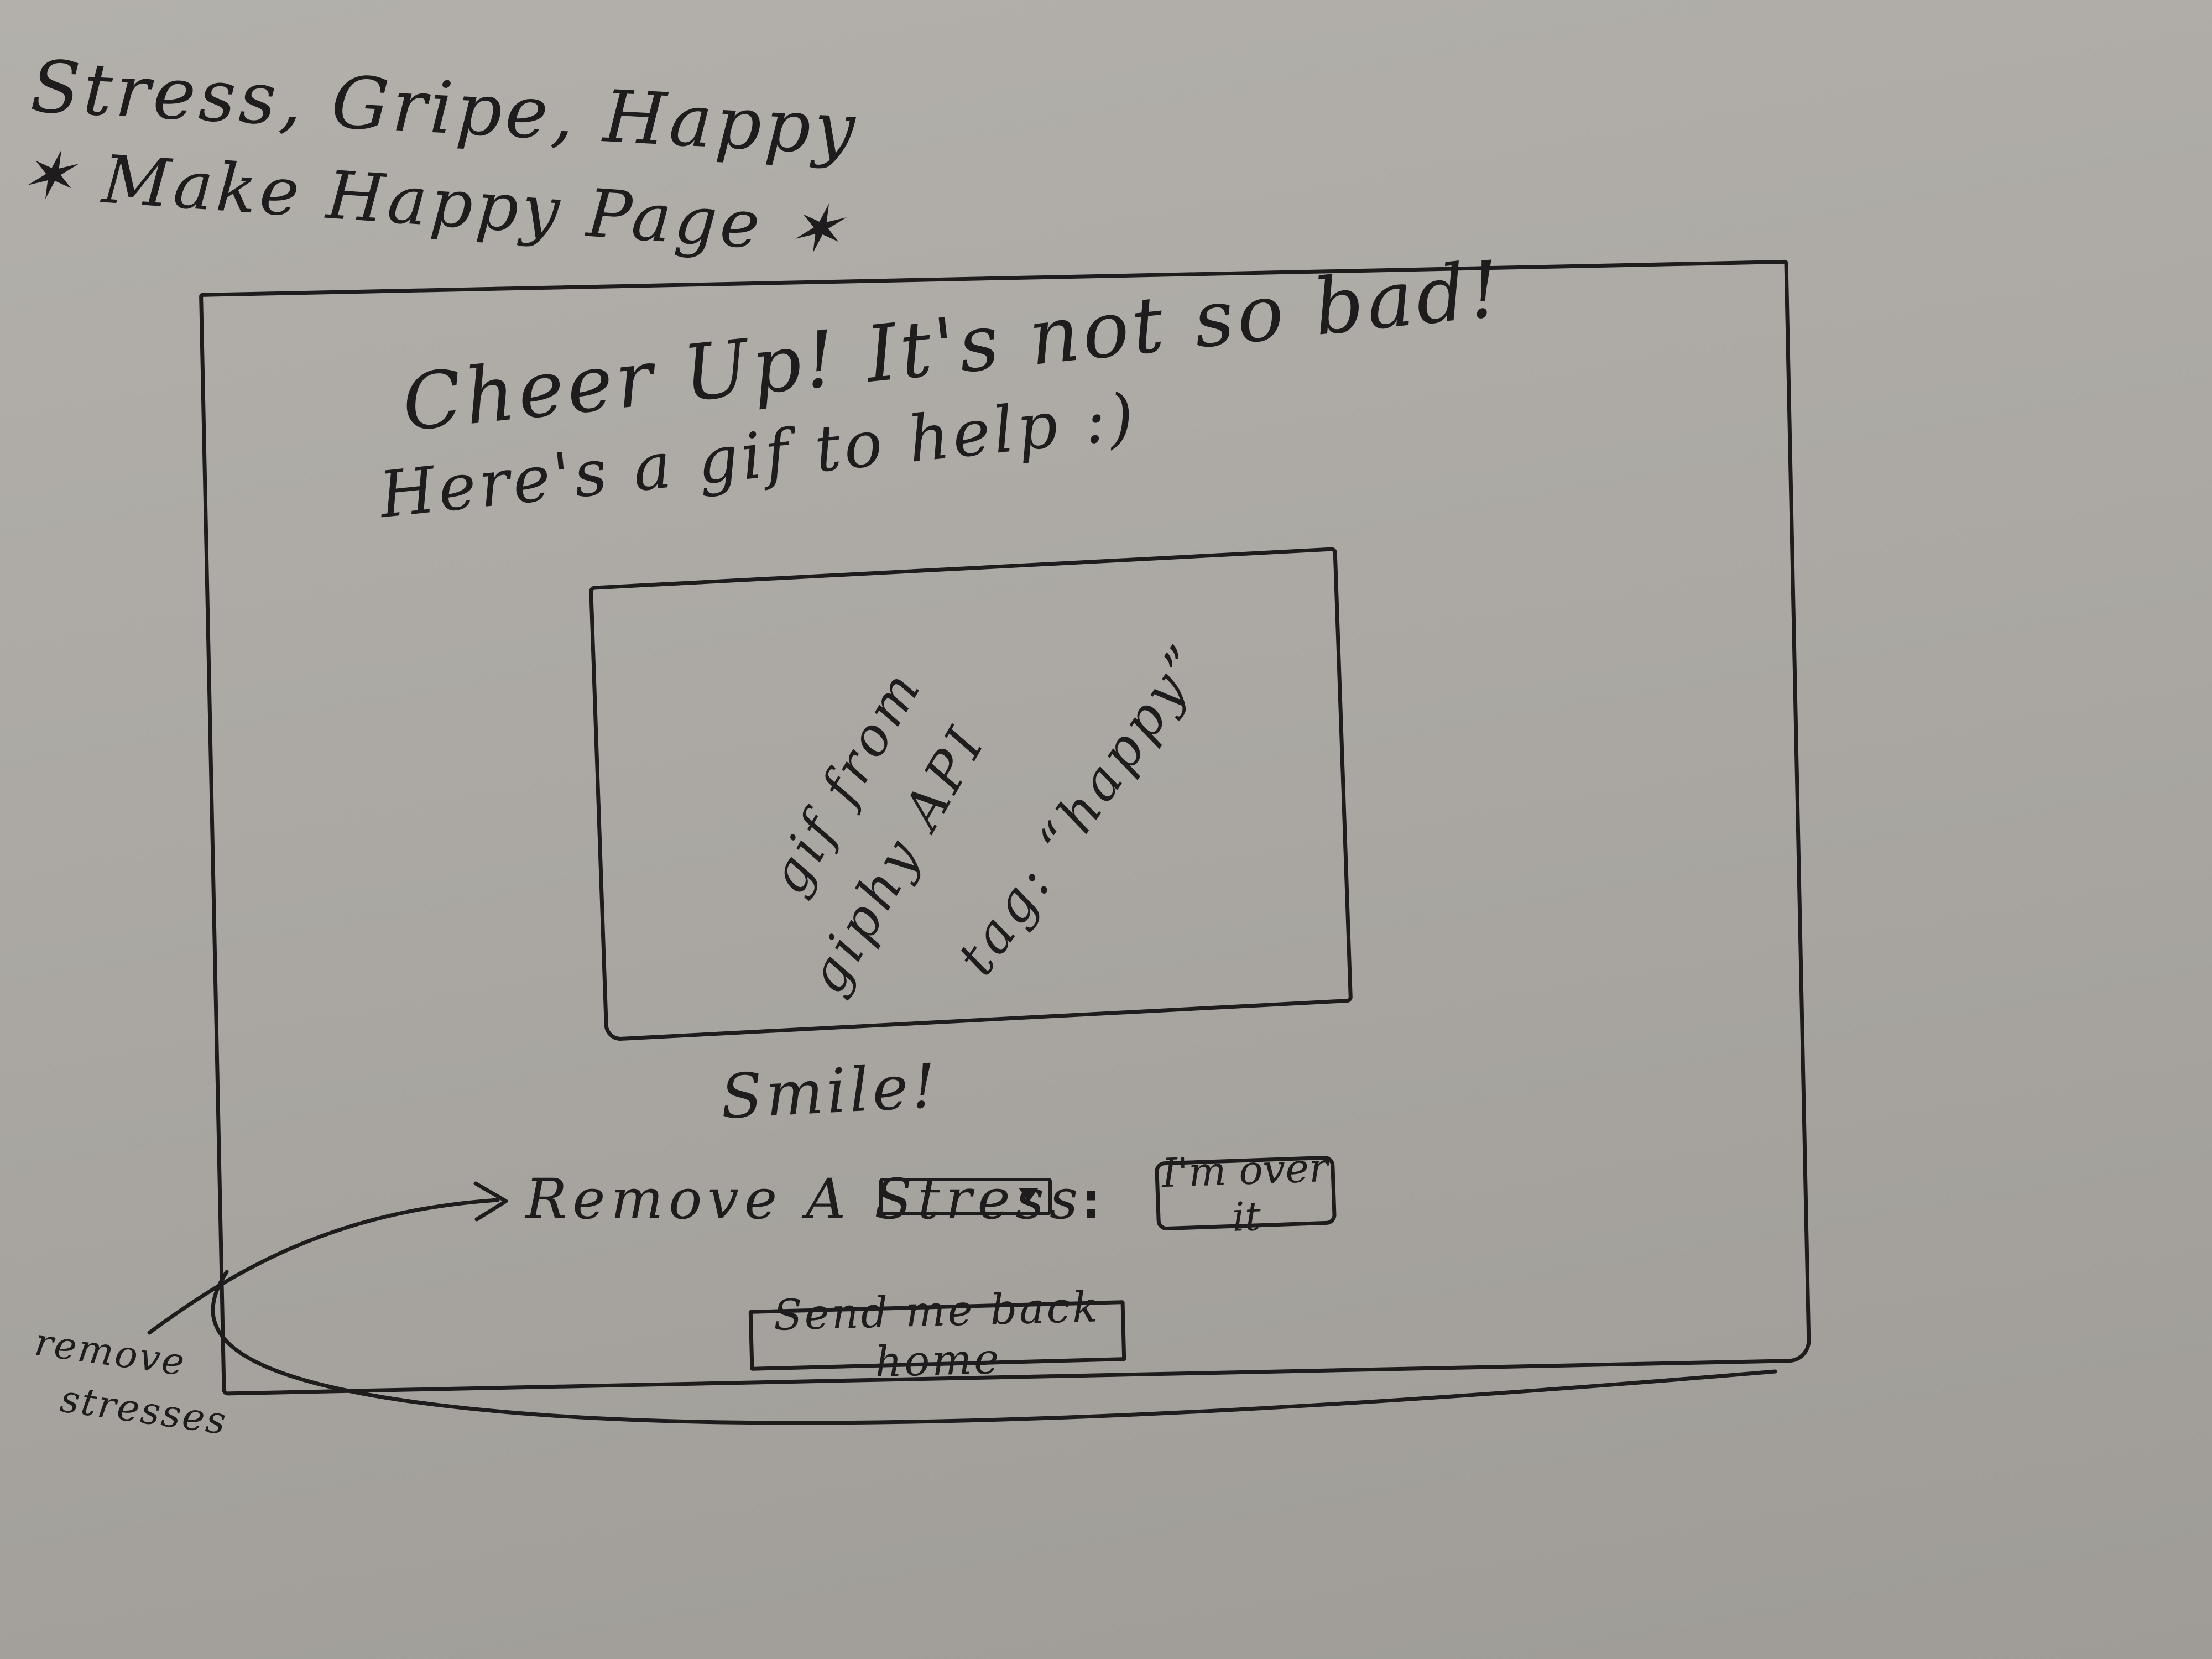 The width and height of the screenshot is (2212, 1659). I want to click on margin-annotation: remove stresses, so click(131, 1382).